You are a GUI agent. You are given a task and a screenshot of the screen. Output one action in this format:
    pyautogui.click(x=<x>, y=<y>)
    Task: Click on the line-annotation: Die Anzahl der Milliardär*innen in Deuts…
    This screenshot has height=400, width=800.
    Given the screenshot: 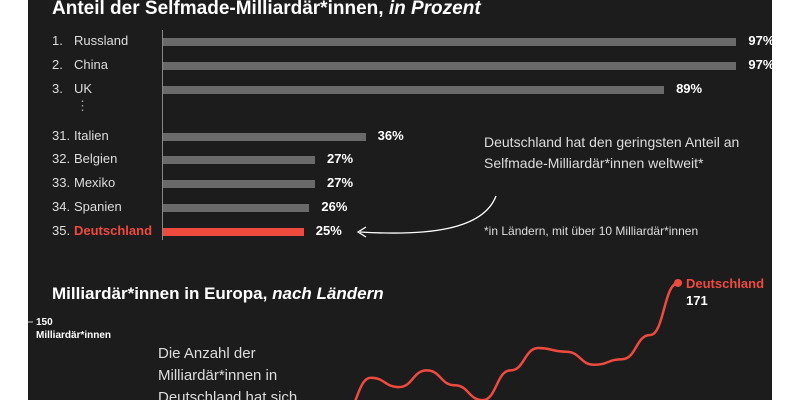 What is the action you would take?
    pyautogui.click(x=228, y=372)
    